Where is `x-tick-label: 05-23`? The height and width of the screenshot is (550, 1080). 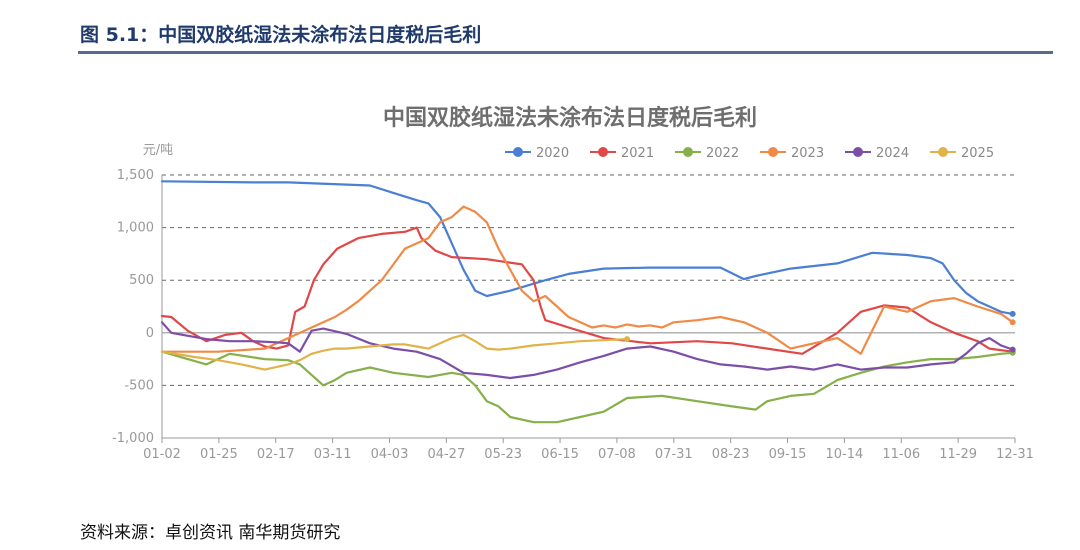
x-tick-label: 05-23 is located at coordinates (503, 454).